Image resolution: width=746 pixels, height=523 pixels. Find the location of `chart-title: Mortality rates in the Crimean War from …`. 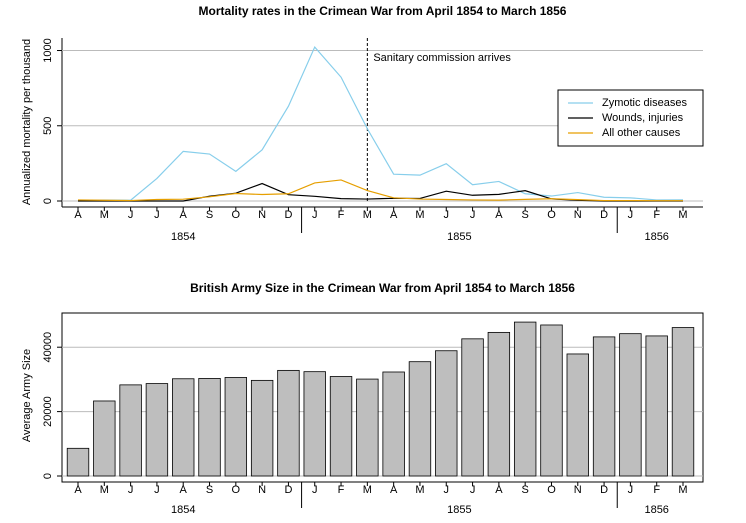

chart-title: Mortality rates in the Crimean War from … is located at coordinates (383, 11).